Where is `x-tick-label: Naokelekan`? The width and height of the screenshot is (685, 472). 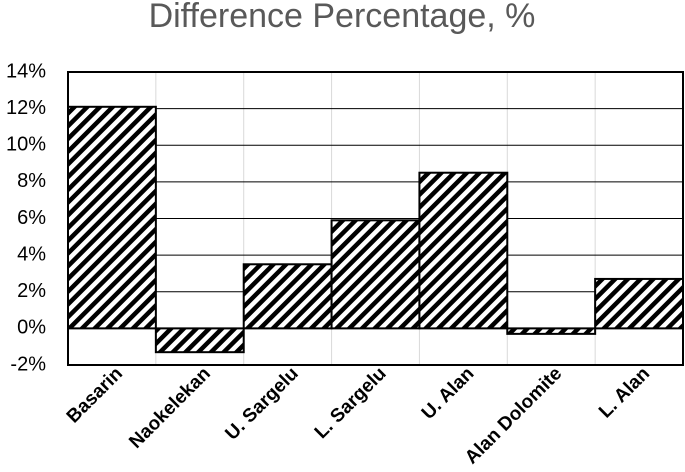
x-tick-label: Naokelekan is located at coordinates (170, 408).